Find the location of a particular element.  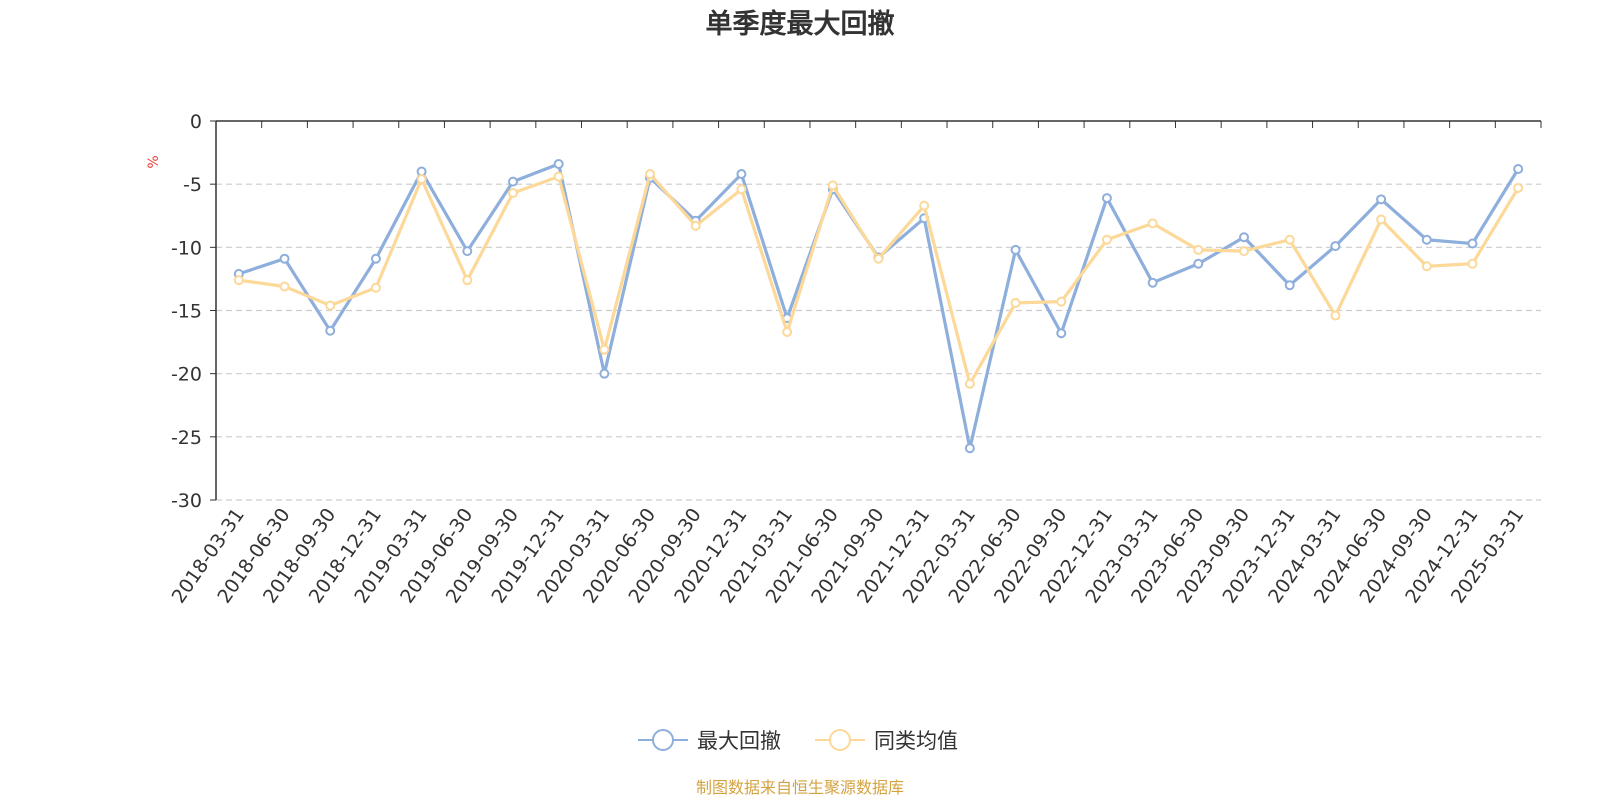

legend-item-peer-average: 同类均值 is located at coordinates (886, 741).